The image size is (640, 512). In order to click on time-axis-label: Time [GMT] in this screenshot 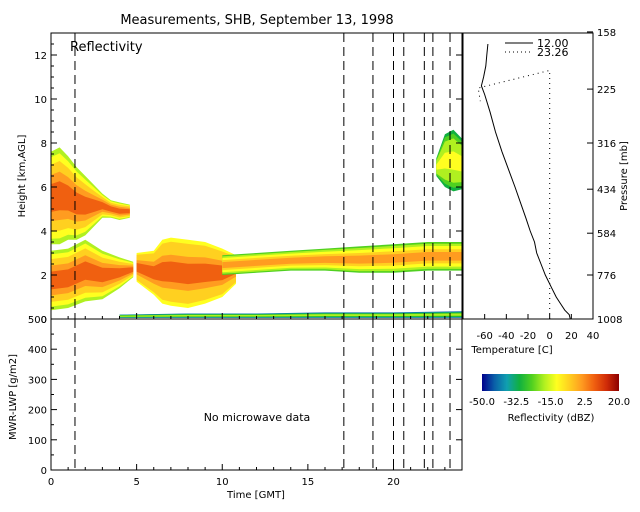, I will do `click(255, 495)`.